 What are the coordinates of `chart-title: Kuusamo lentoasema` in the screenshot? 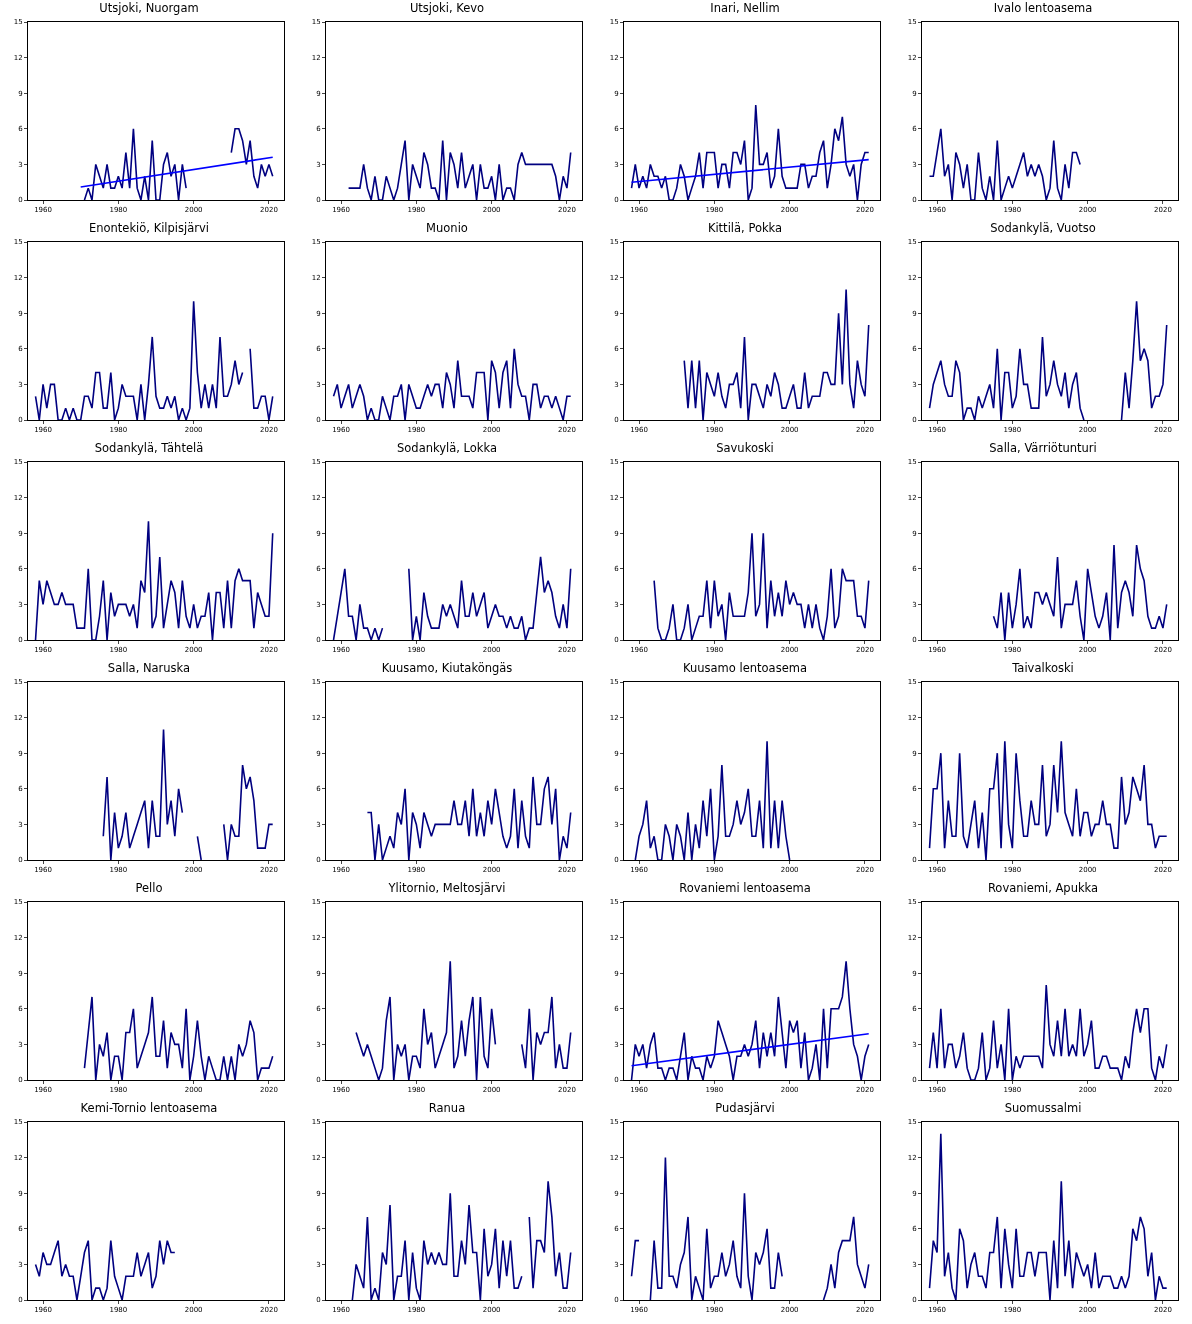 It's located at (745, 668).